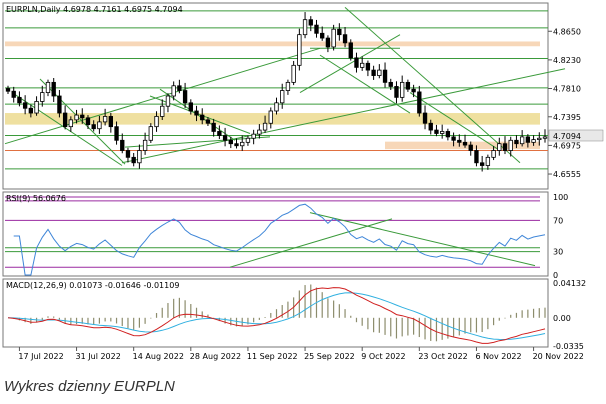  What do you see at coordinates (567, 31) in the screenshot?
I see `price-tick-label: 4.8650` at bounding box center [567, 31].